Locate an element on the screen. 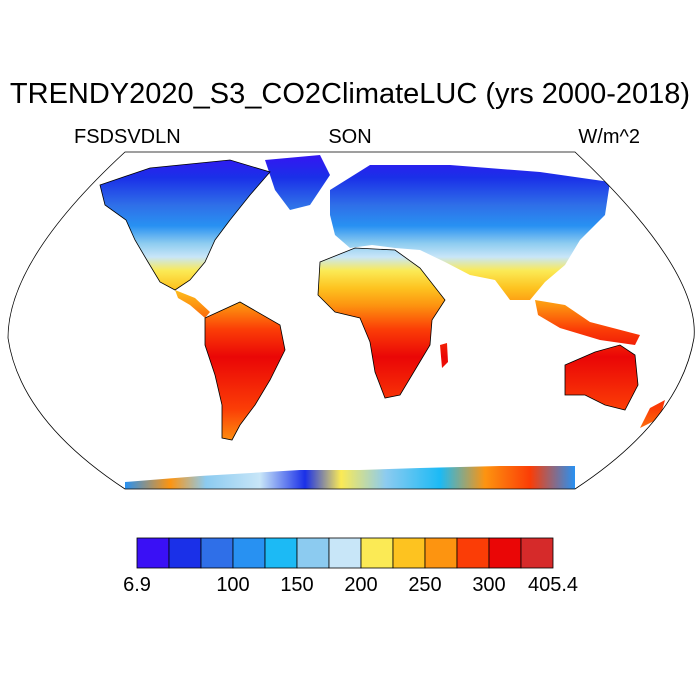 The image size is (700, 700). antarctica is located at coordinates (350, 477).